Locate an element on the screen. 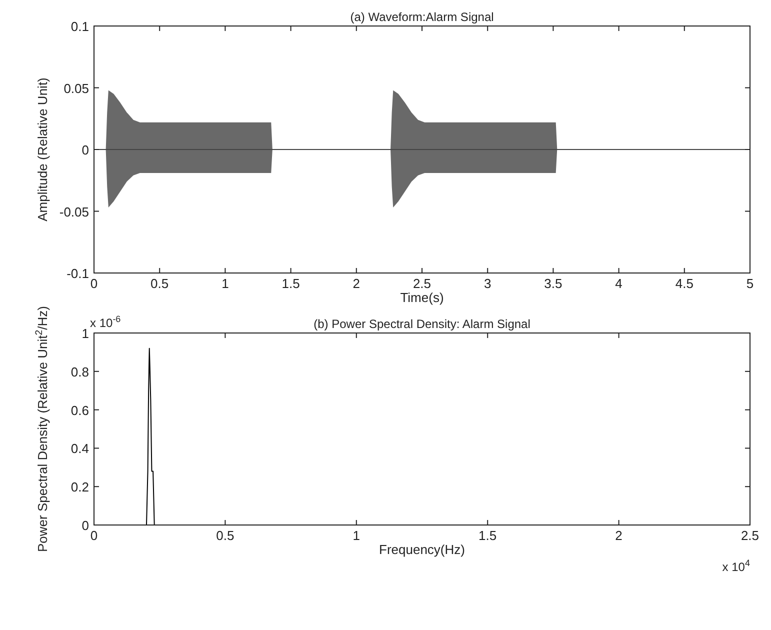 This screenshot has width=771, height=630. y-tick-label: -0.05 is located at coordinates (74, 212).